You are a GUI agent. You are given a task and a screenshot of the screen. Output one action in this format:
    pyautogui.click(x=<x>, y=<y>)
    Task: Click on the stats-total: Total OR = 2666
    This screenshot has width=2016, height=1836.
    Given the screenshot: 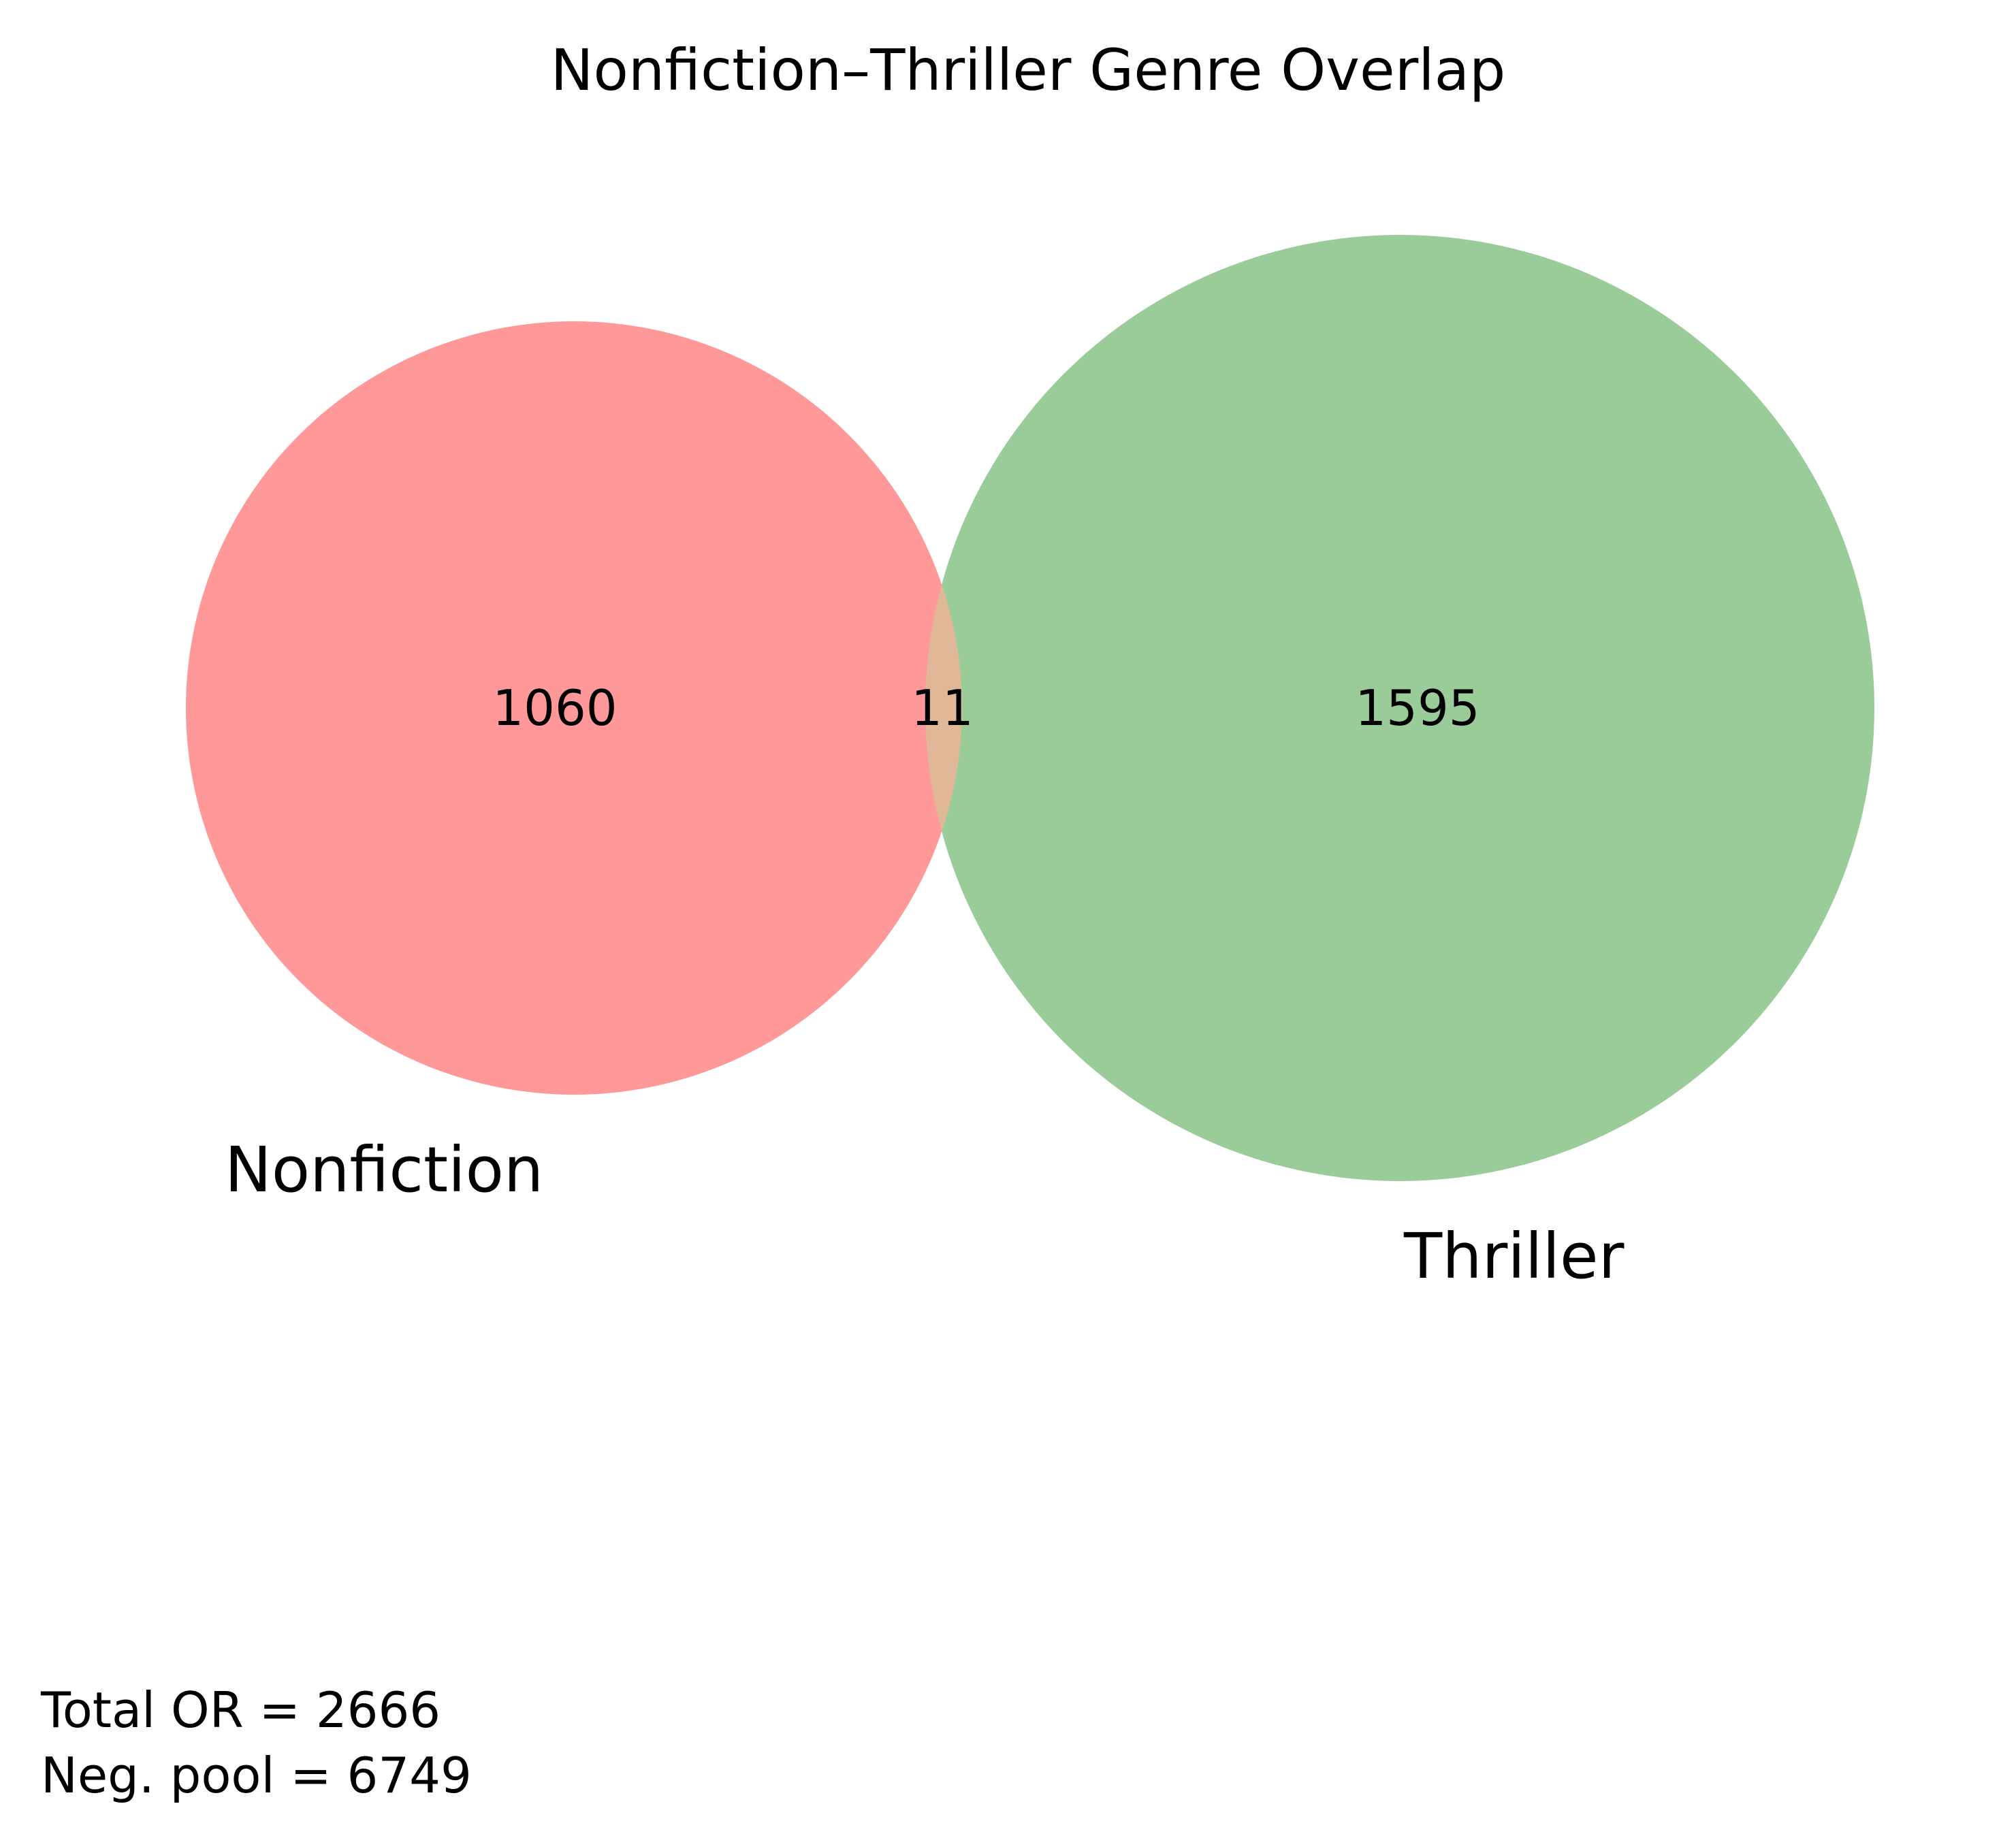 What is the action you would take?
    pyautogui.click(x=240, y=1710)
    